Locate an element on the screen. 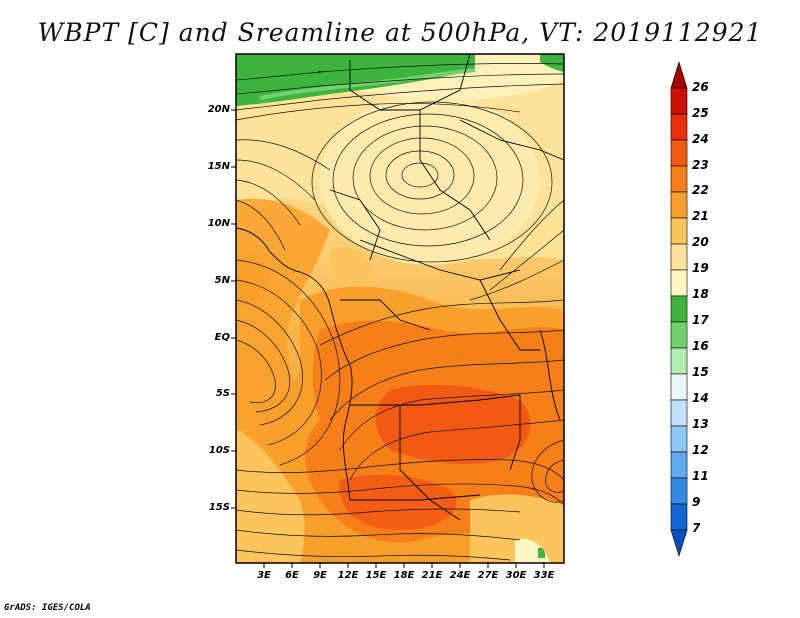 The width and height of the screenshot is (800, 618). colorbar-label: 18 is located at coordinates (700, 294).